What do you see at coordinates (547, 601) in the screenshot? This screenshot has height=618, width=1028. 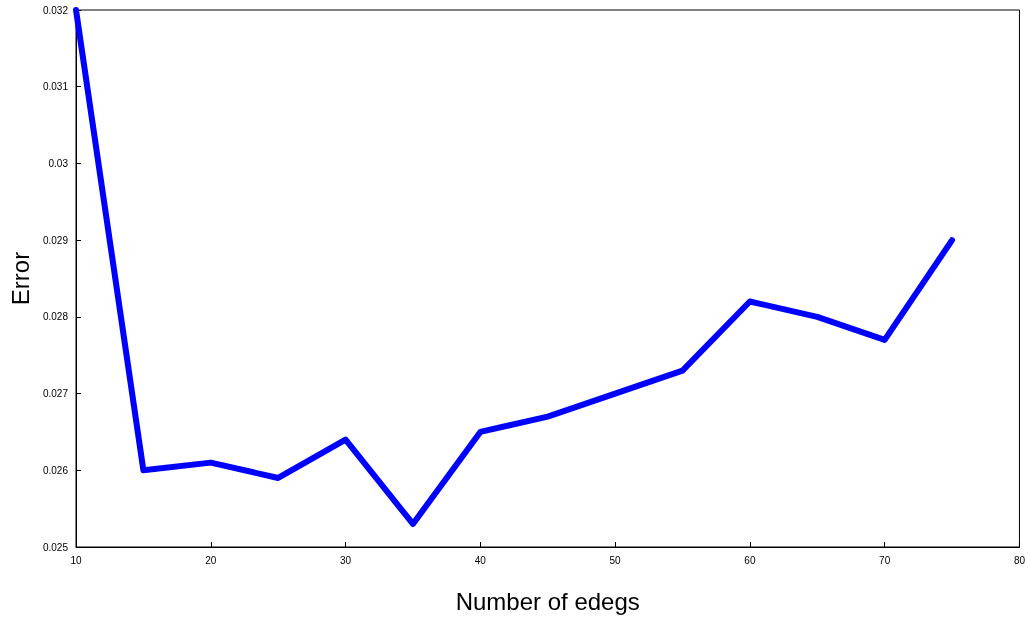 I see `x-axis-title: Number of edegs` at bounding box center [547, 601].